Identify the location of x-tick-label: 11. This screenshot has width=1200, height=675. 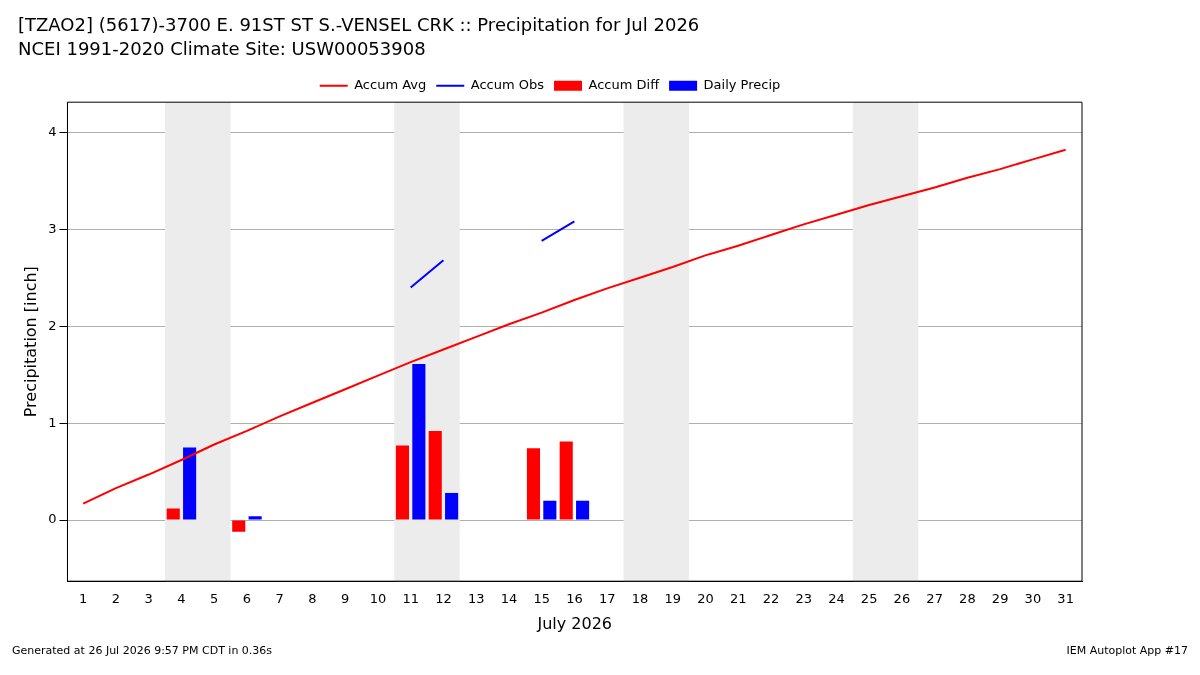
(410, 599).